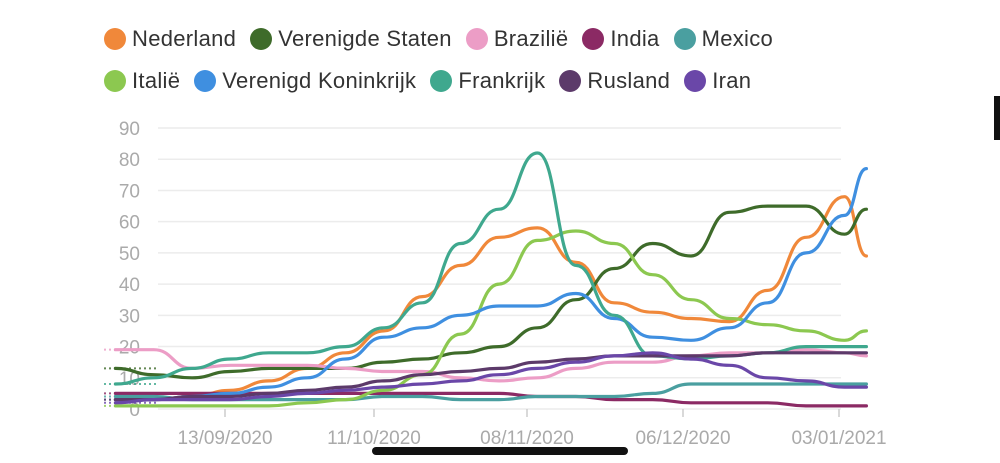 The height and width of the screenshot is (463, 1000). I want to click on legend-label: Iran, so click(732, 80).